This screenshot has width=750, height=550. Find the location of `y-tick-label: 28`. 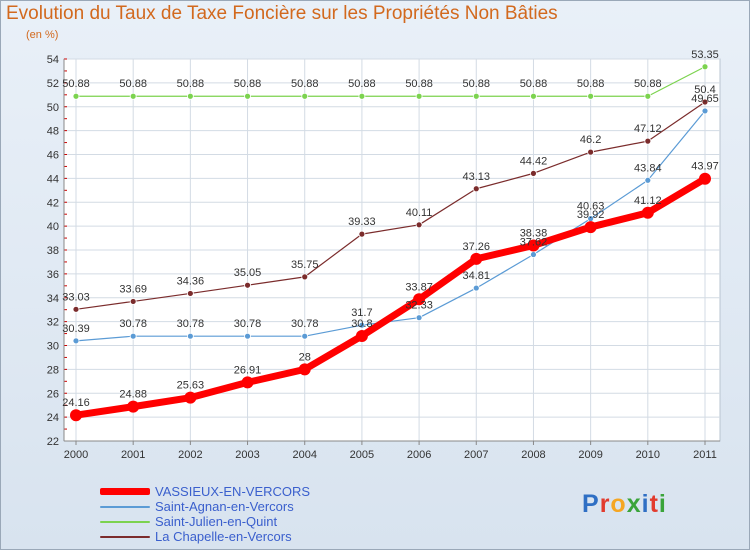

y-tick-label: 28 is located at coordinates (53, 370).